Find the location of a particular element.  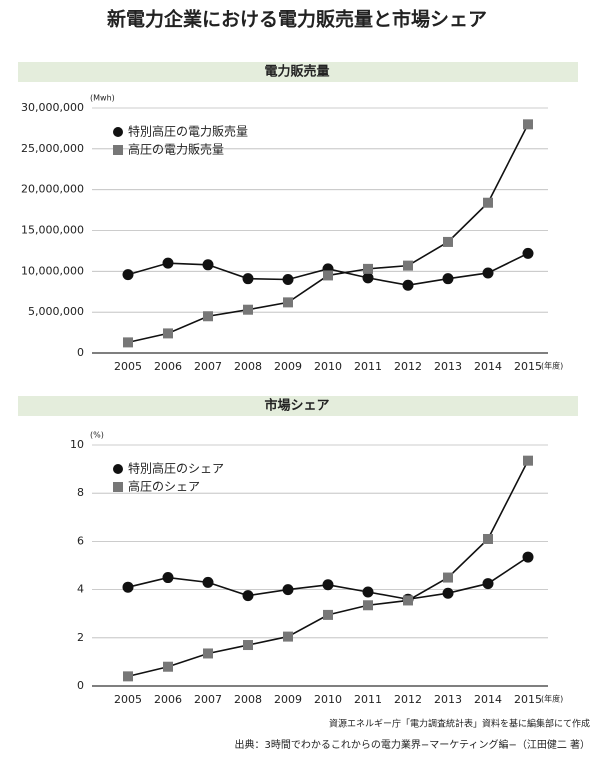

legend-label: 特別高圧のシェア is located at coordinates (176, 468).